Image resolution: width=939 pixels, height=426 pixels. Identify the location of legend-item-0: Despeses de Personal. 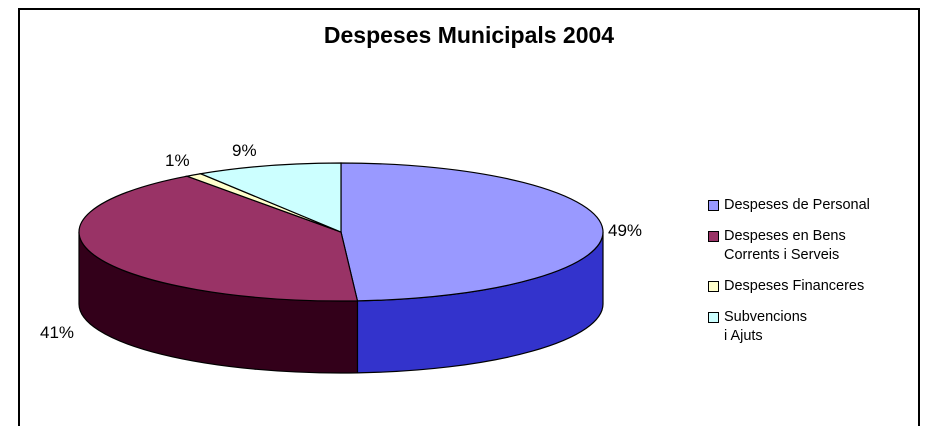
(810, 205).